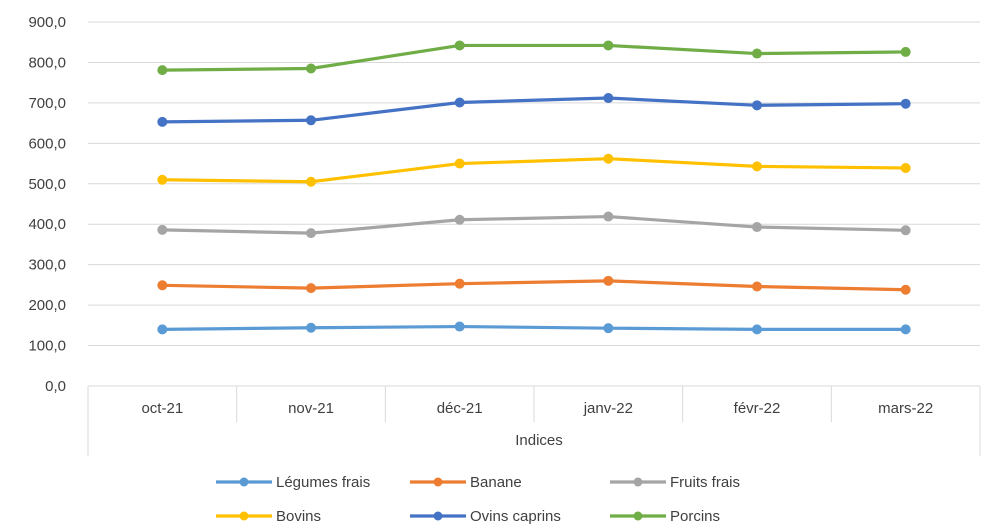 The width and height of the screenshot is (984, 529). I want to click on legend-label: Banane, so click(496, 482).